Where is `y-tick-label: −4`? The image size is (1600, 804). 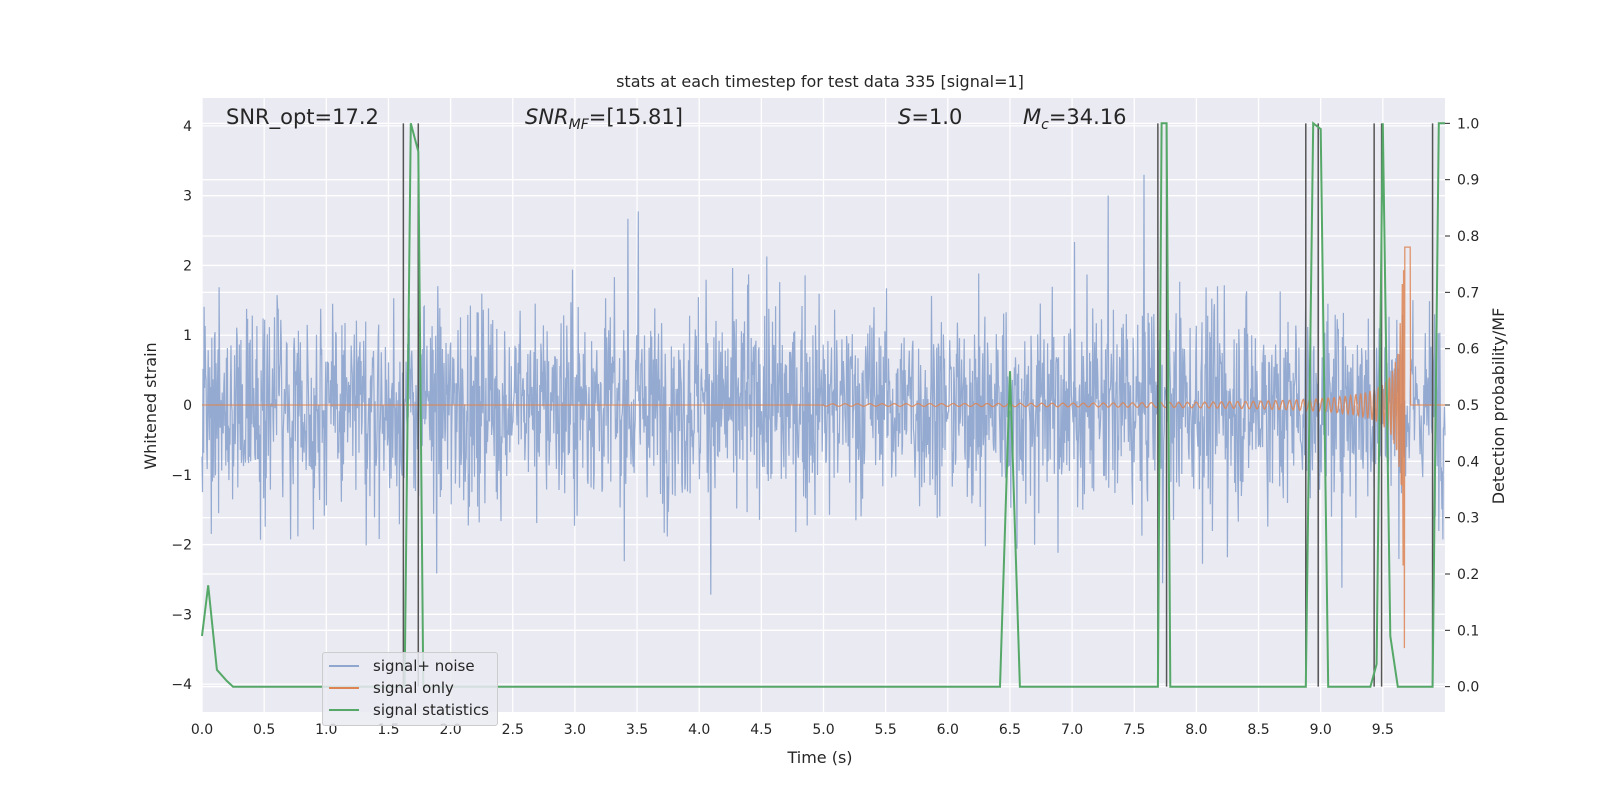 y-tick-label: −4 is located at coordinates (181, 685).